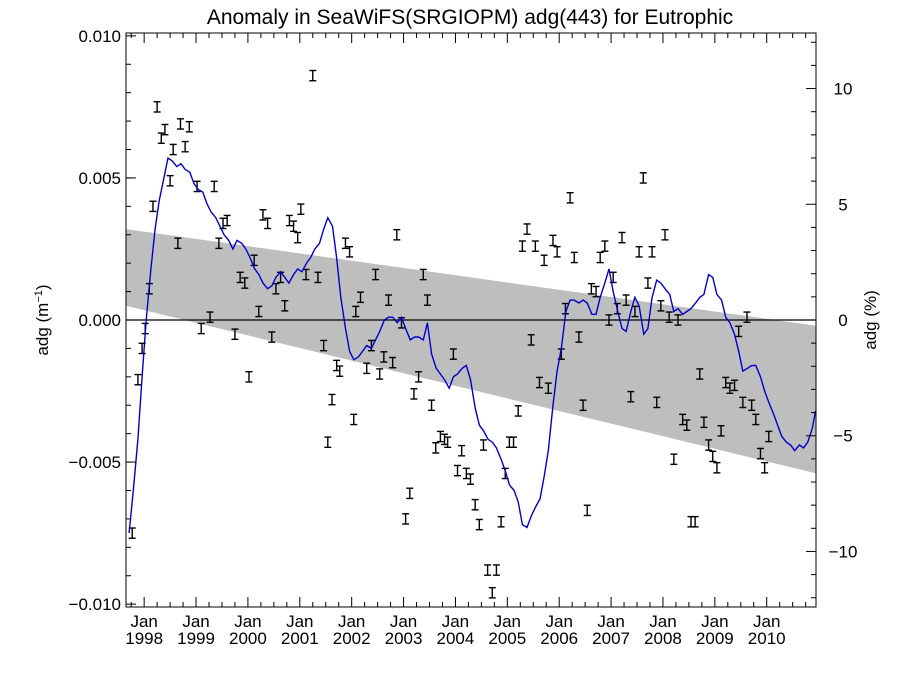  What do you see at coordinates (456, 638) in the screenshot?
I see `x-tick-year: 2004` at bounding box center [456, 638].